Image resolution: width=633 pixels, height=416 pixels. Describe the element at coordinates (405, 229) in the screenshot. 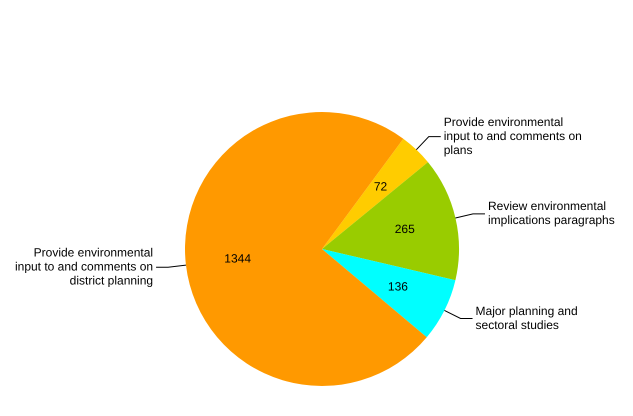

I see `data-label: 265` at that location.